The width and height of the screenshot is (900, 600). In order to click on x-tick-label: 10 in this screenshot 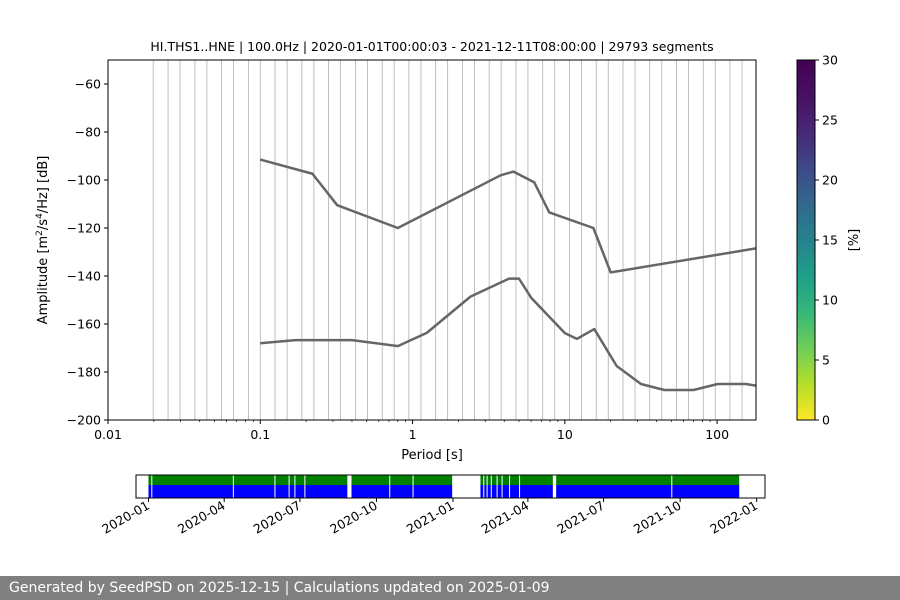, I will do `click(565, 434)`.